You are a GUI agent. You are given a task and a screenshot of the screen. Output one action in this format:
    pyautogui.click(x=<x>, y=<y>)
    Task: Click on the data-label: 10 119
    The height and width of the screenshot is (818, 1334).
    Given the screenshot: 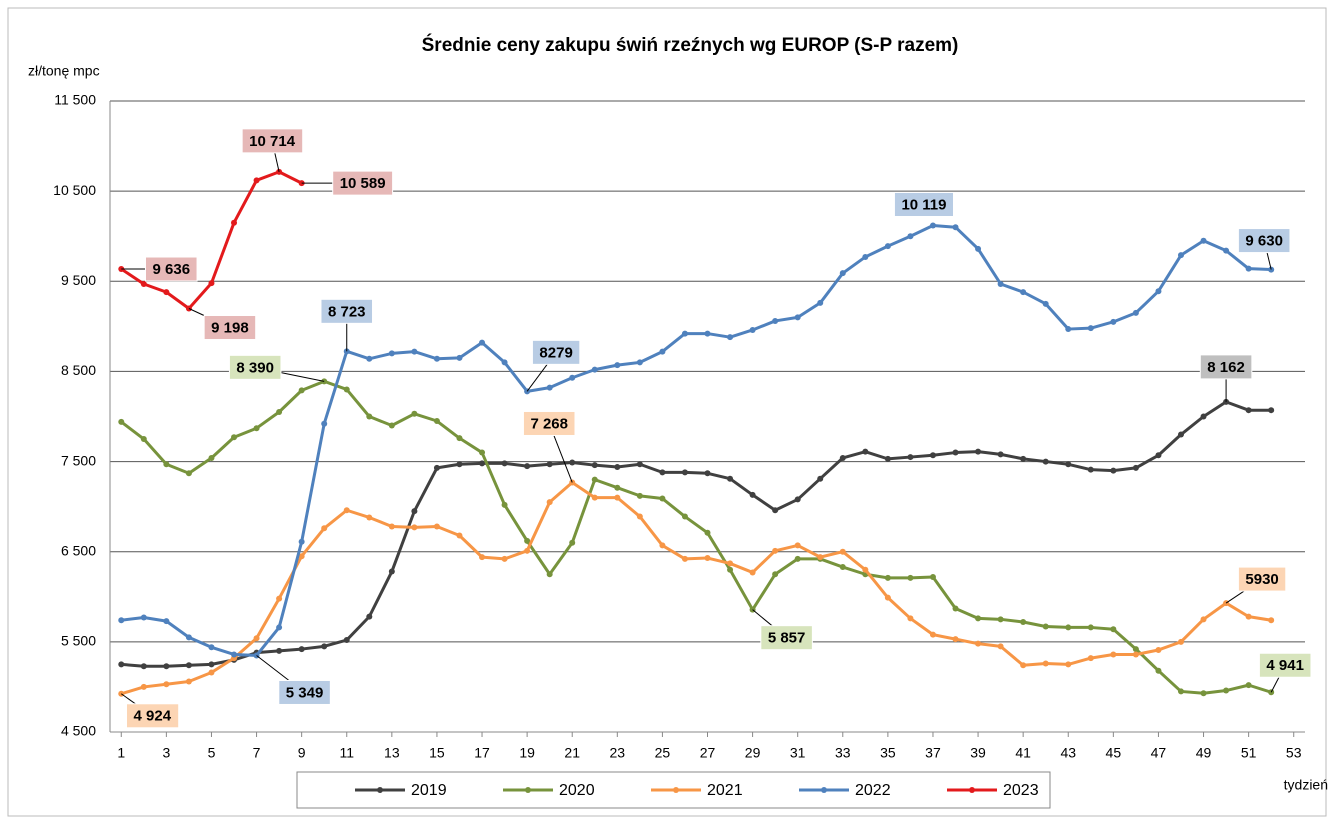 What is the action you would take?
    pyautogui.click(x=923, y=204)
    